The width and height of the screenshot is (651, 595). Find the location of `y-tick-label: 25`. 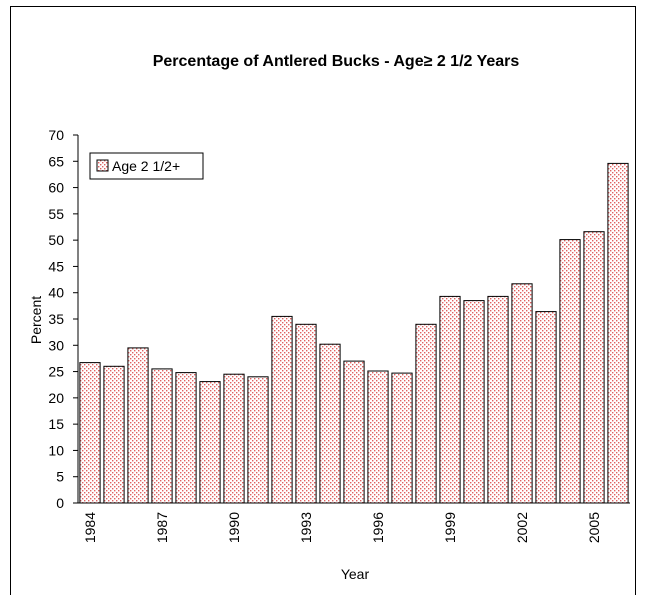

y-tick-label: 25 is located at coordinates (56, 372).